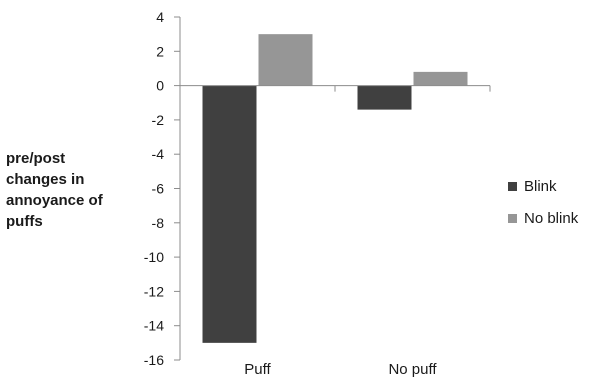 Image resolution: width=593 pixels, height=378 pixels. I want to click on y-tick-label: -14, so click(154, 326).